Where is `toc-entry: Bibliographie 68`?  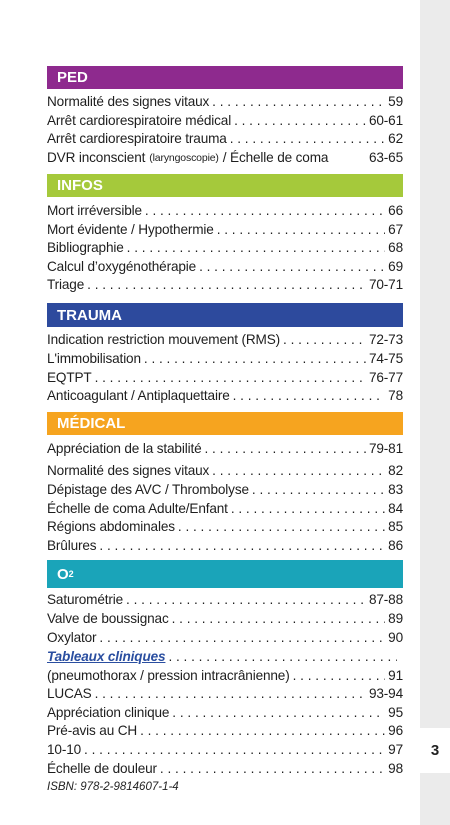
toc-entry: Bibliographie 68 is located at coordinates (225, 247).